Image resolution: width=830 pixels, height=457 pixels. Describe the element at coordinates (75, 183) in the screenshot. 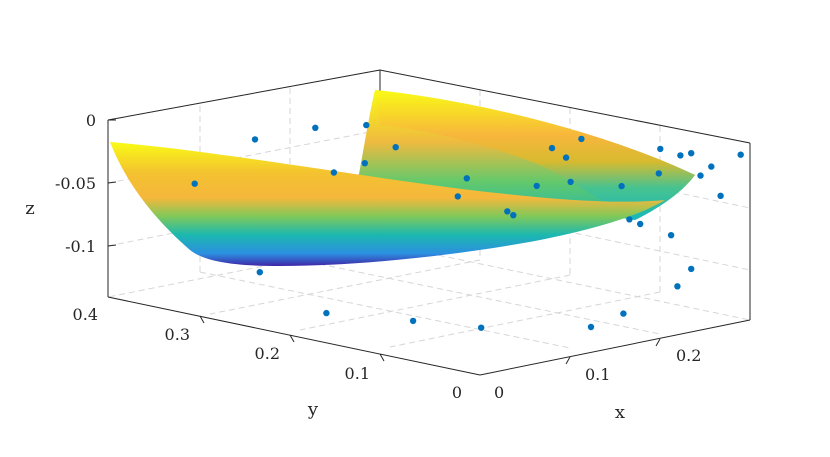

I see `z-tick-label: -0.05` at that location.